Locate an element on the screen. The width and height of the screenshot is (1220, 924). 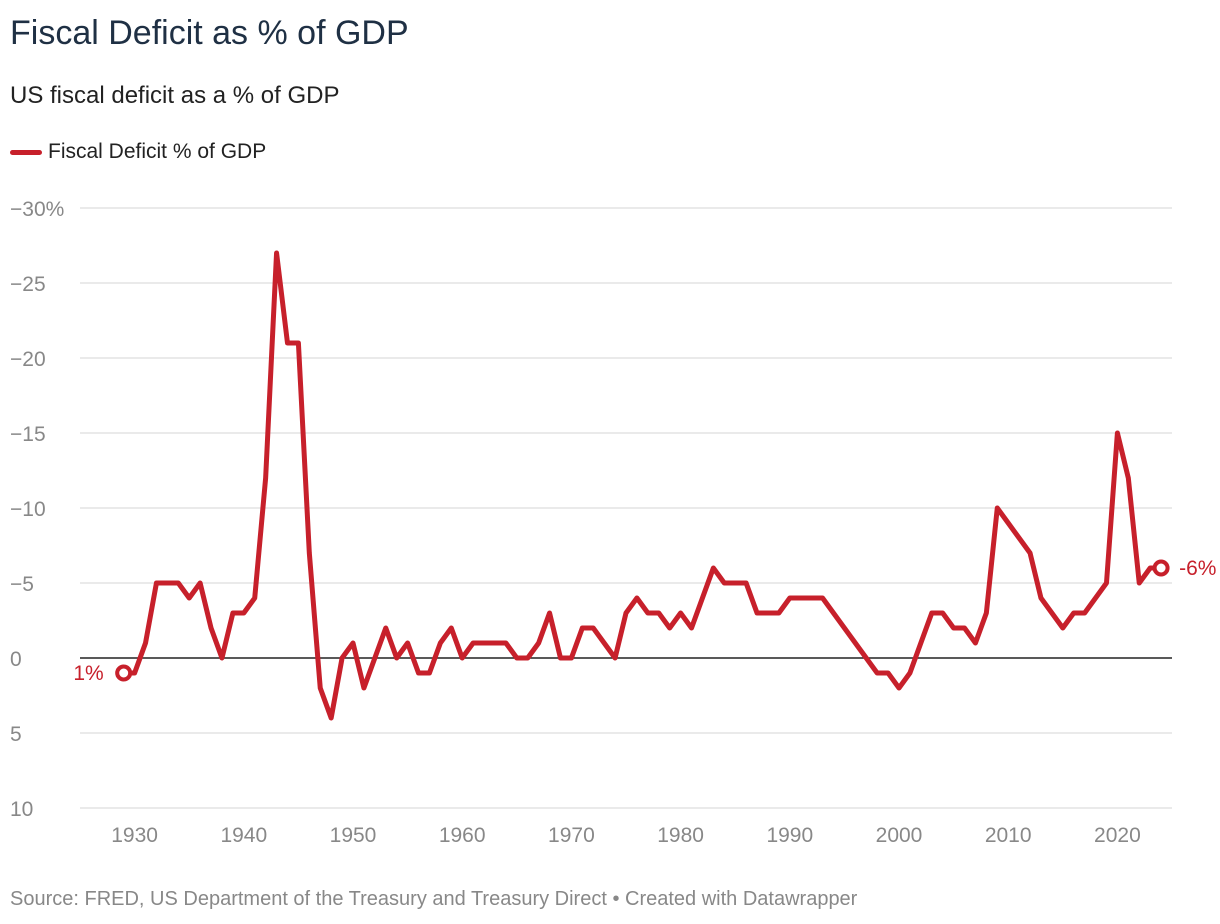
y-tick-label: −15 is located at coordinates (28, 434).